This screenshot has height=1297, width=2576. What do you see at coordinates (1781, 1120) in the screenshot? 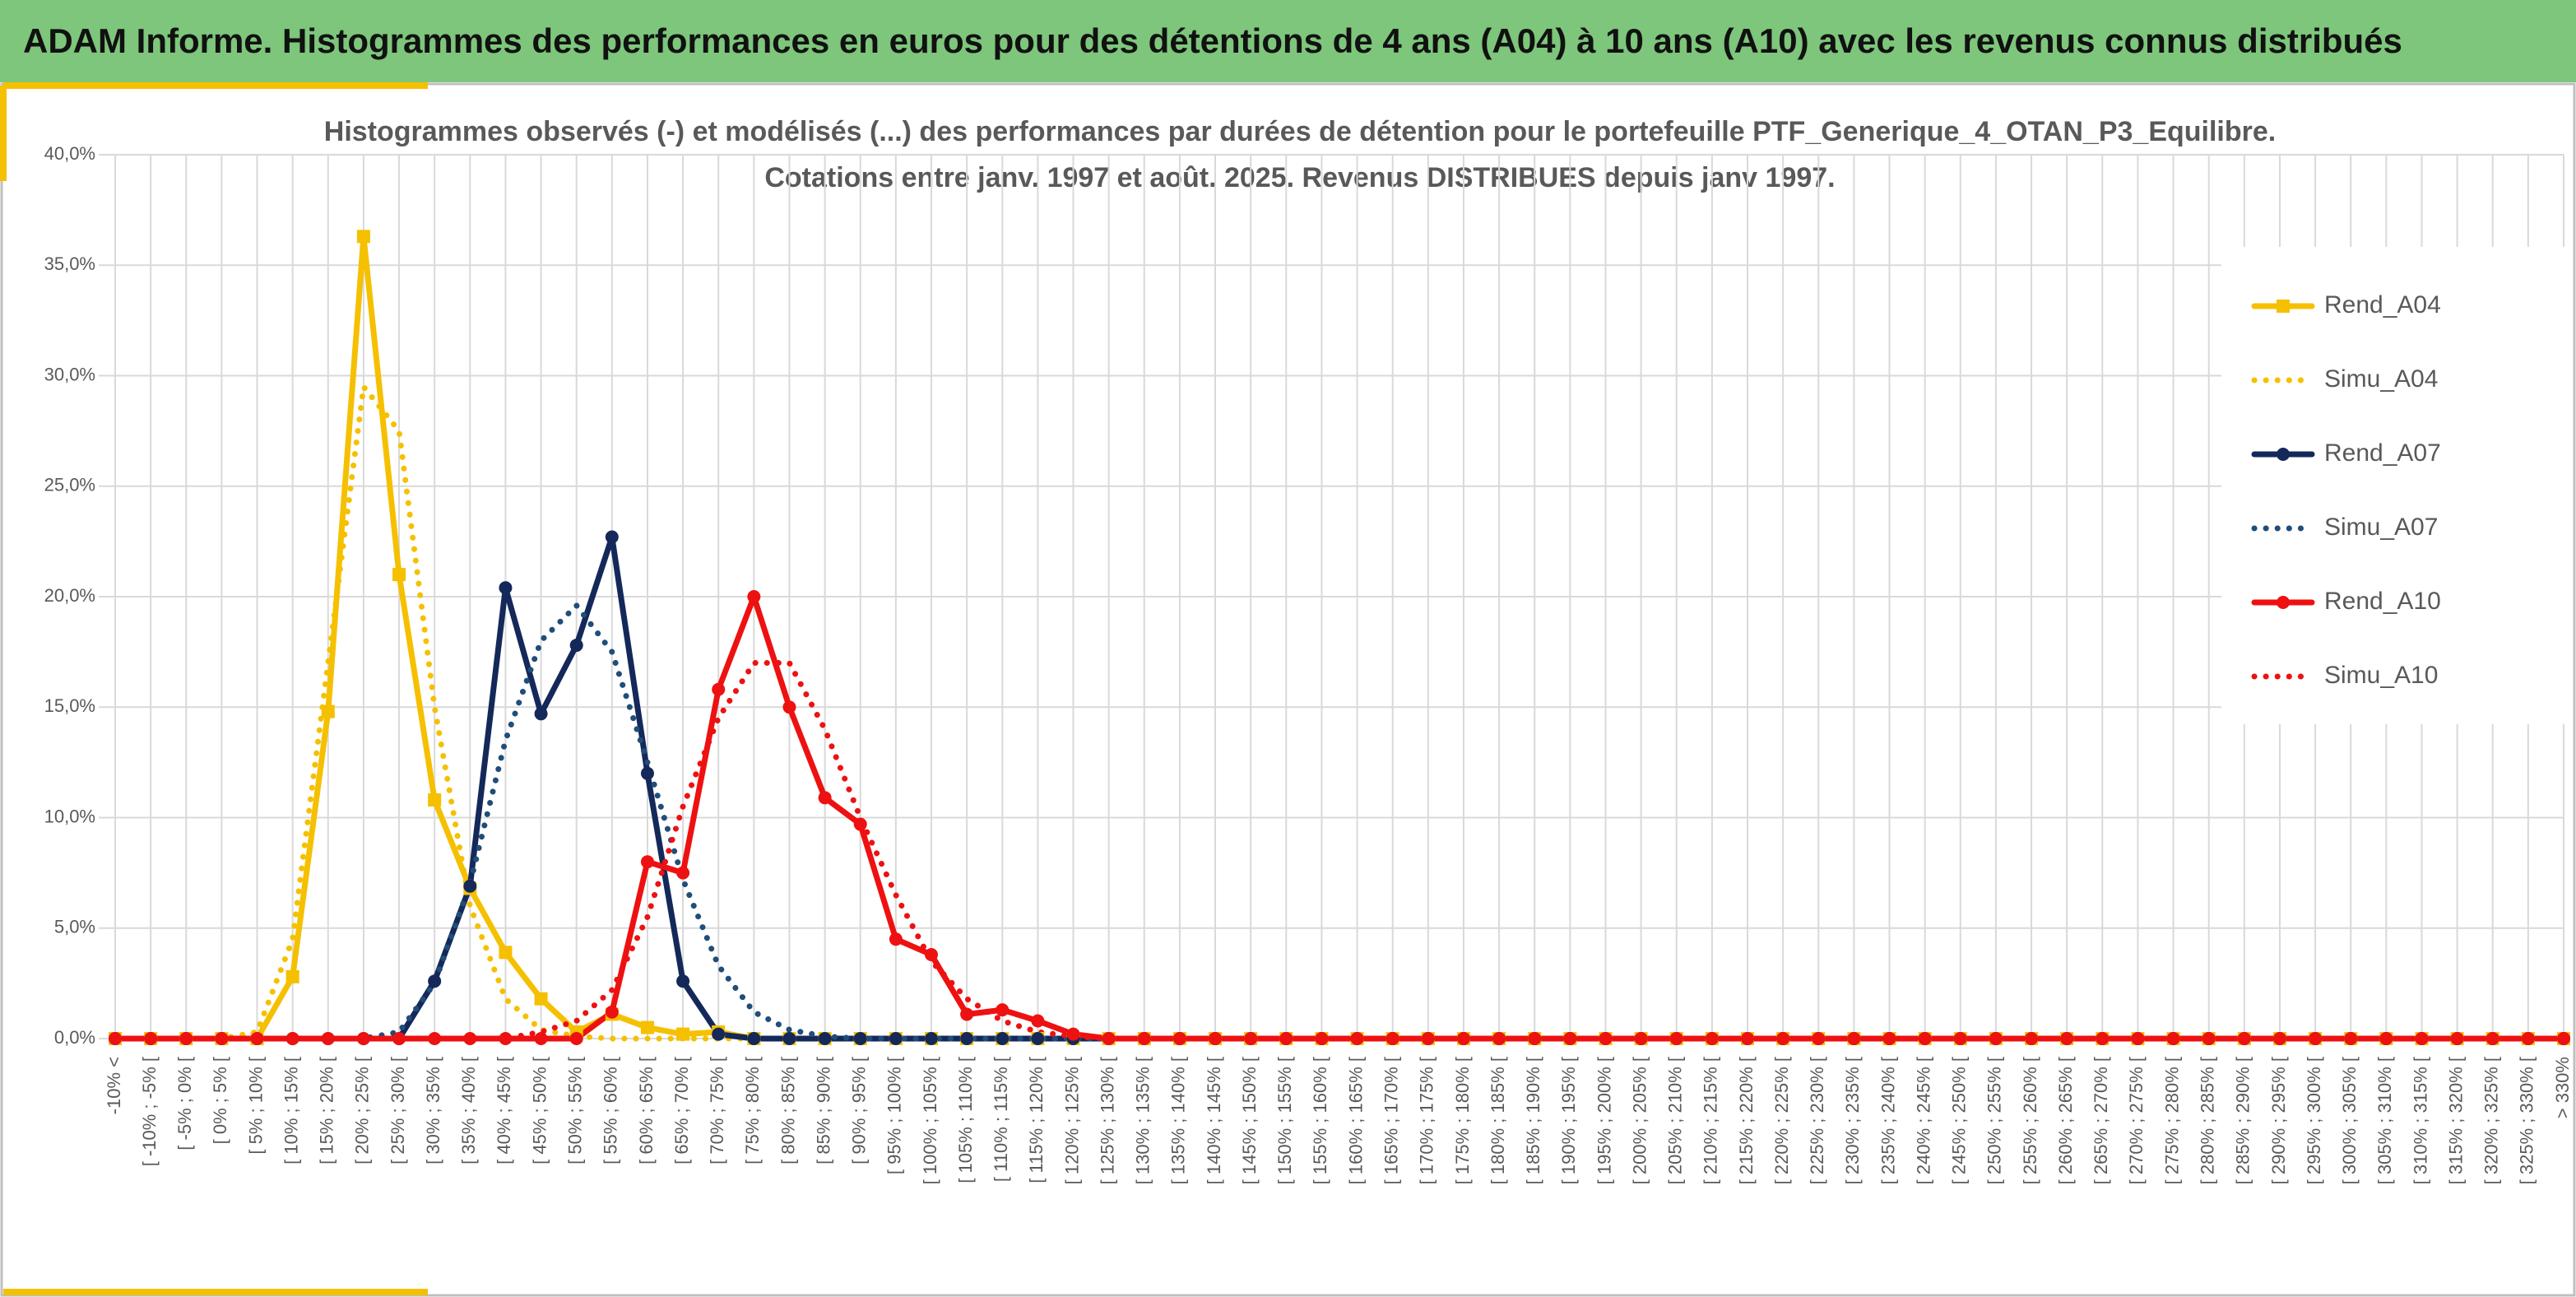
I see `x-tick-label: [ 220% ; 225% [` at bounding box center [1781, 1120].